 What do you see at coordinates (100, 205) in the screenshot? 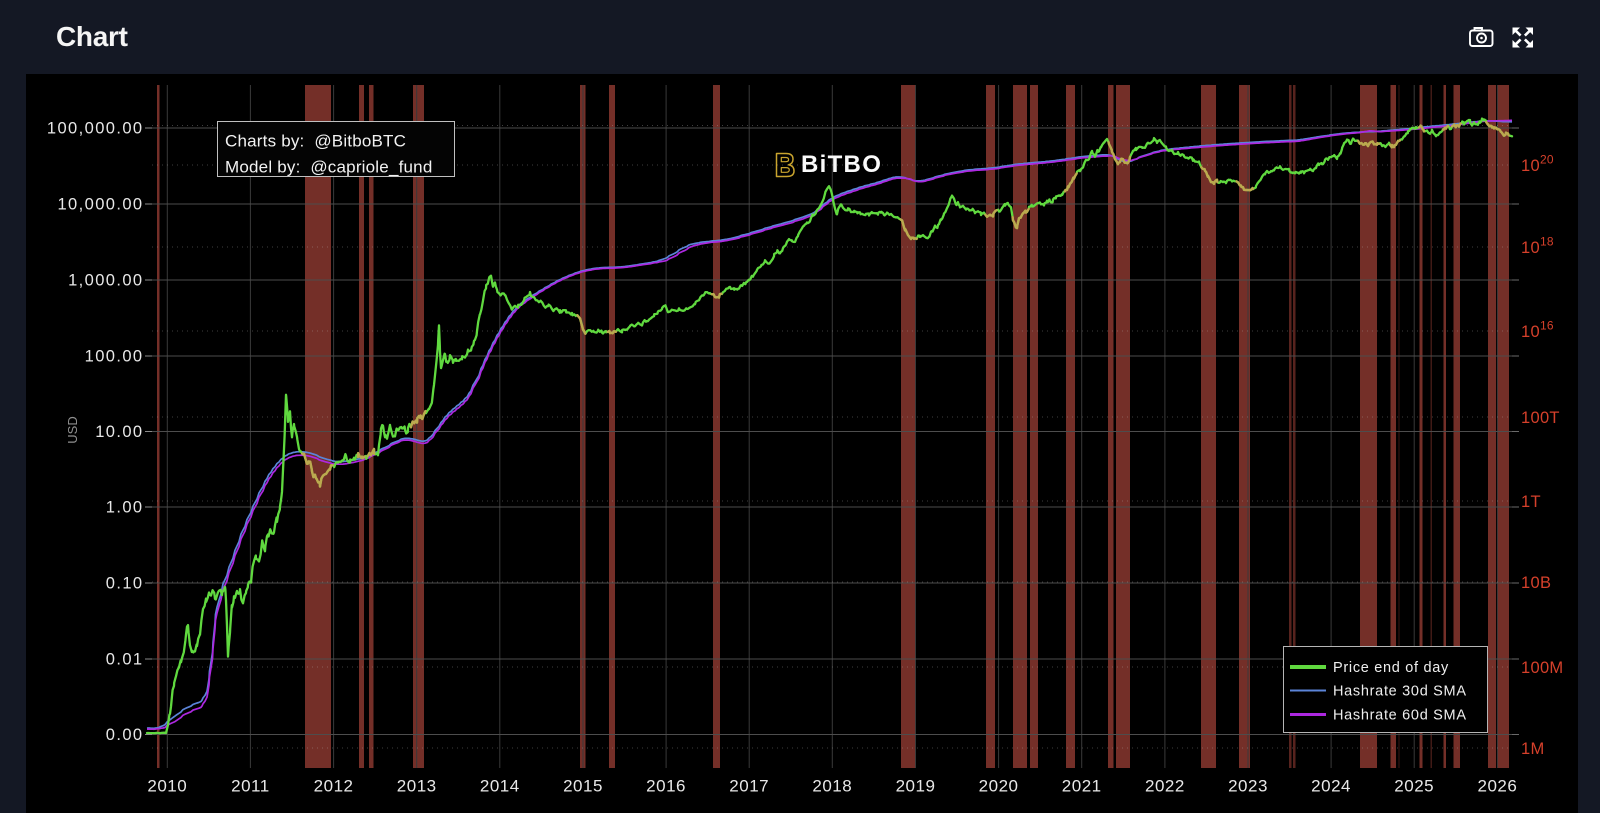
I see `svg-text: 10,000.00` at bounding box center [100, 205].